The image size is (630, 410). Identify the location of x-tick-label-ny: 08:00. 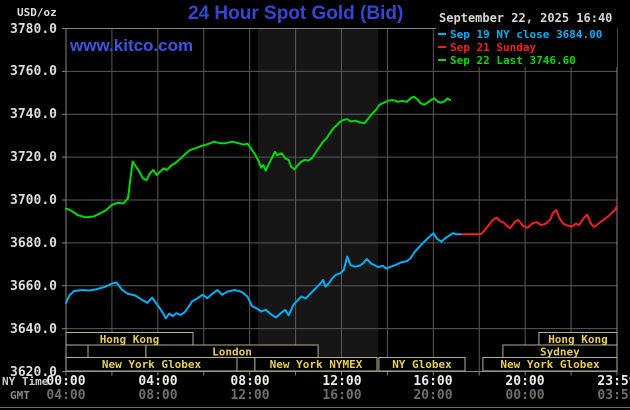
(250, 381).